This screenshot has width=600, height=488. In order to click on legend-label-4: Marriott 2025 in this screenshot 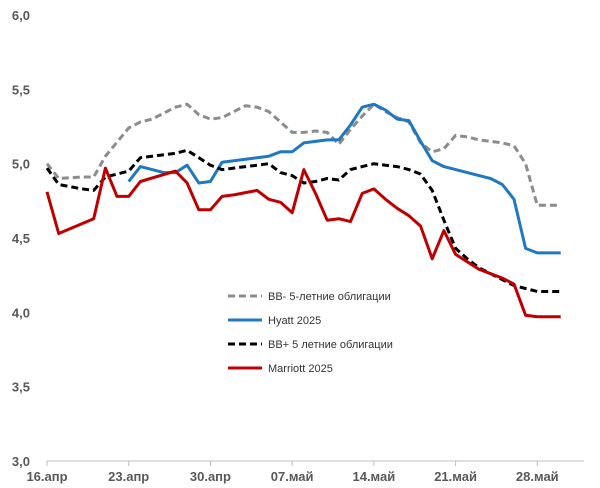, I will do `click(300, 369)`.